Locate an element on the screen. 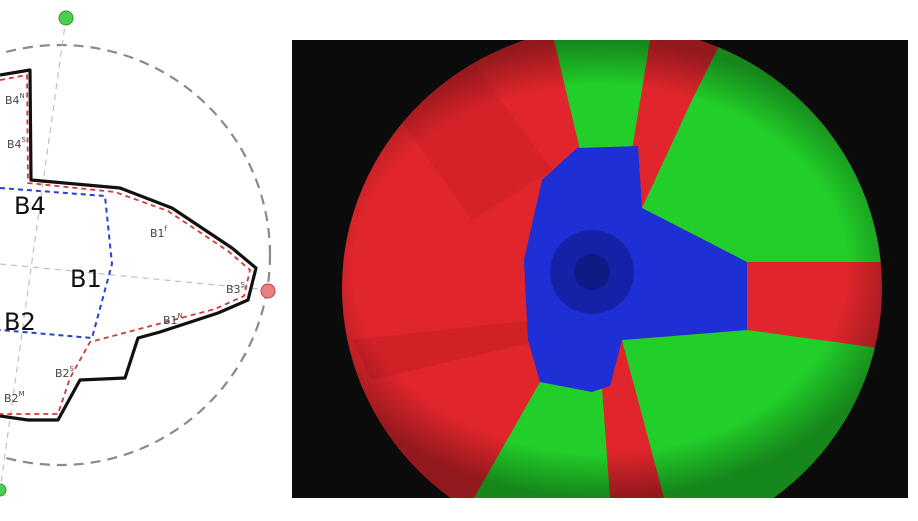  blue-dashed-boundary is located at coordinates (57, 263).